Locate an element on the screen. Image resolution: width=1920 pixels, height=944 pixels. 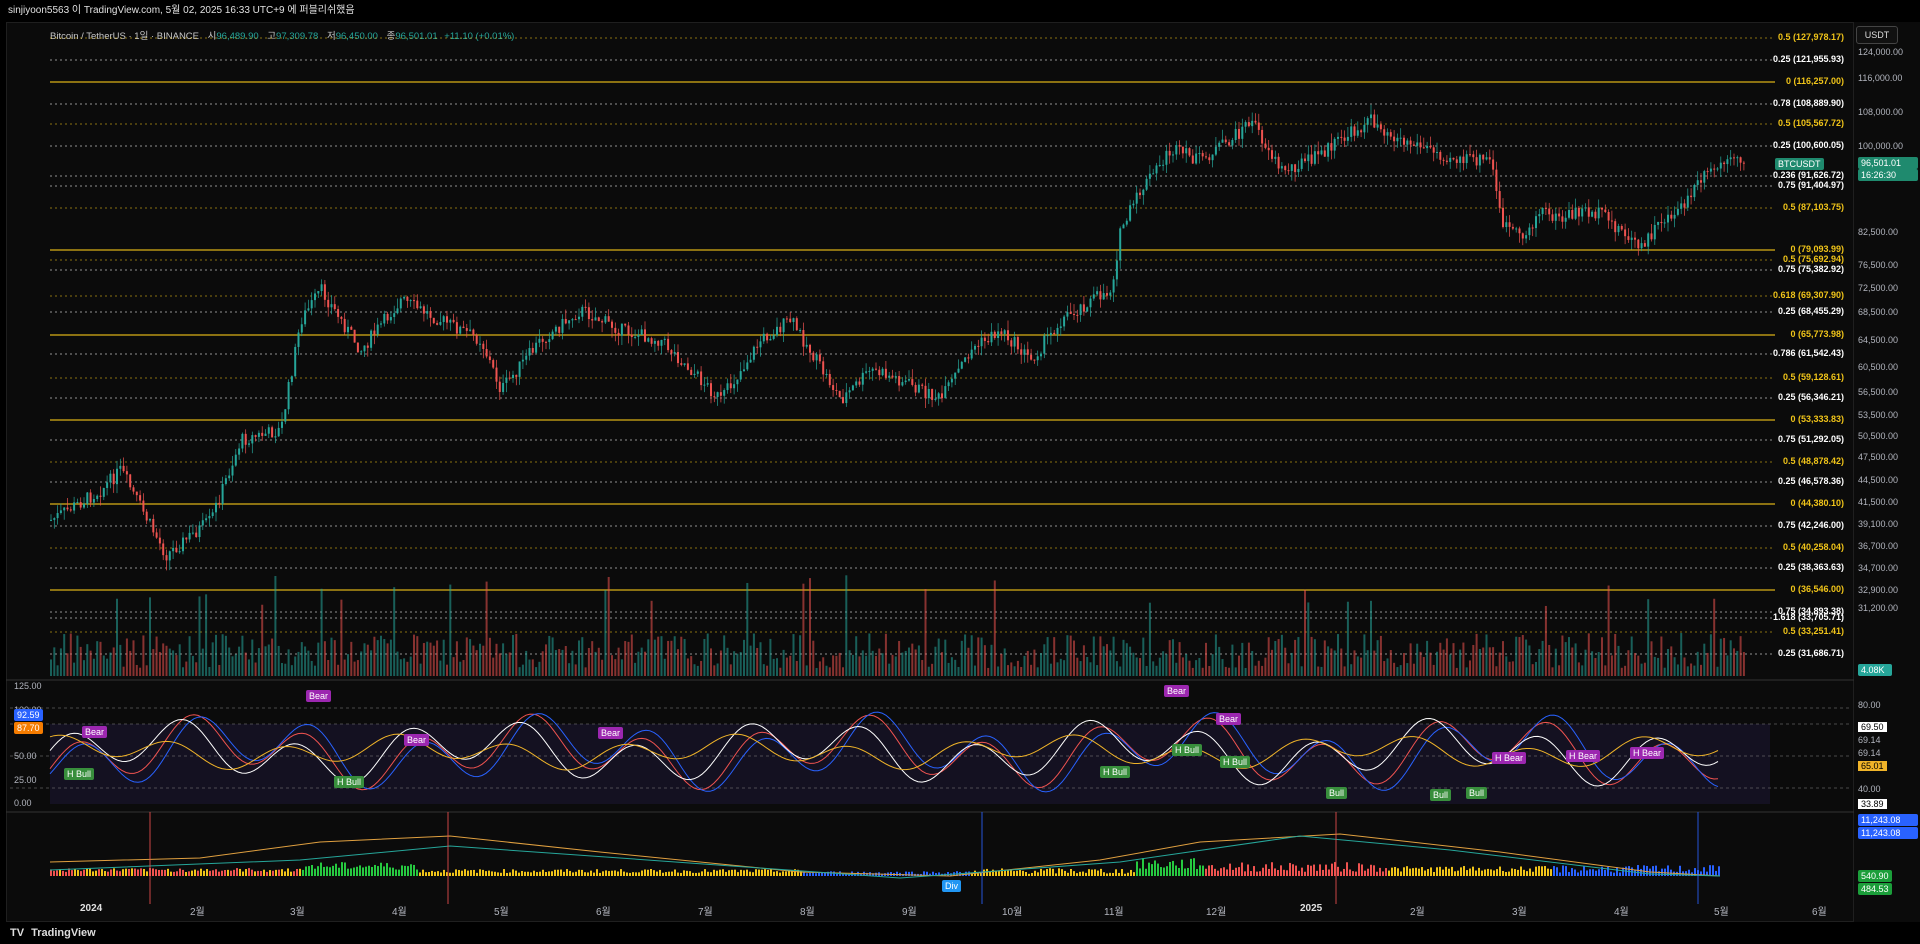
low-label: 저 is located at coordinates (331, 36).